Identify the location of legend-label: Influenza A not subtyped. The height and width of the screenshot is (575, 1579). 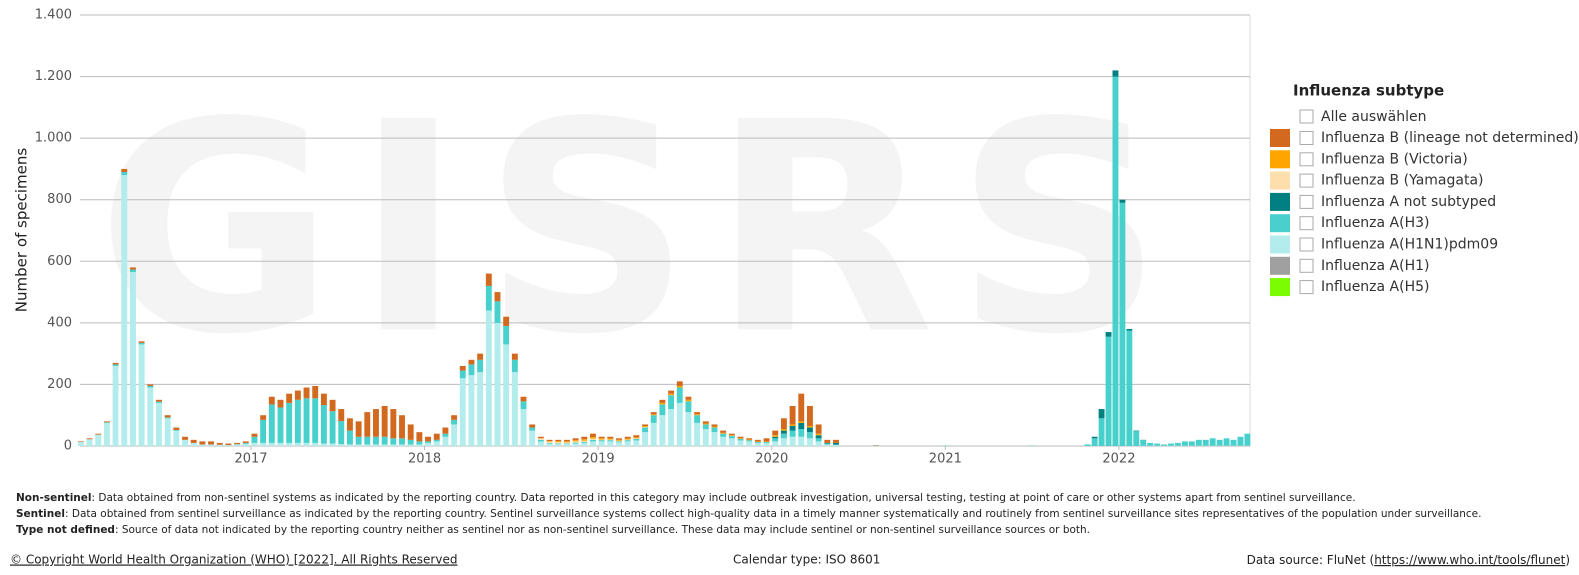
(1408, 202).